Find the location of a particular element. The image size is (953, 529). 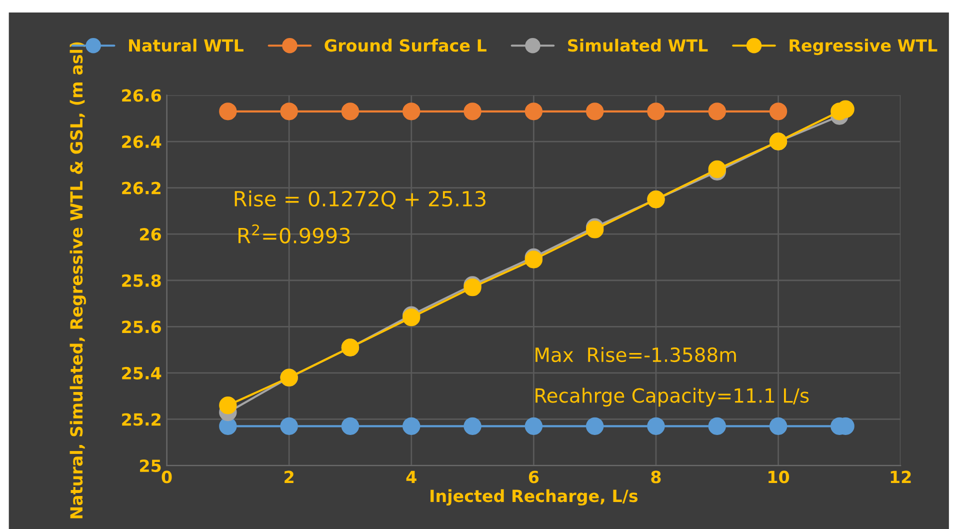

legend-label: Ground Surface L is located at coordinates (405, 45).